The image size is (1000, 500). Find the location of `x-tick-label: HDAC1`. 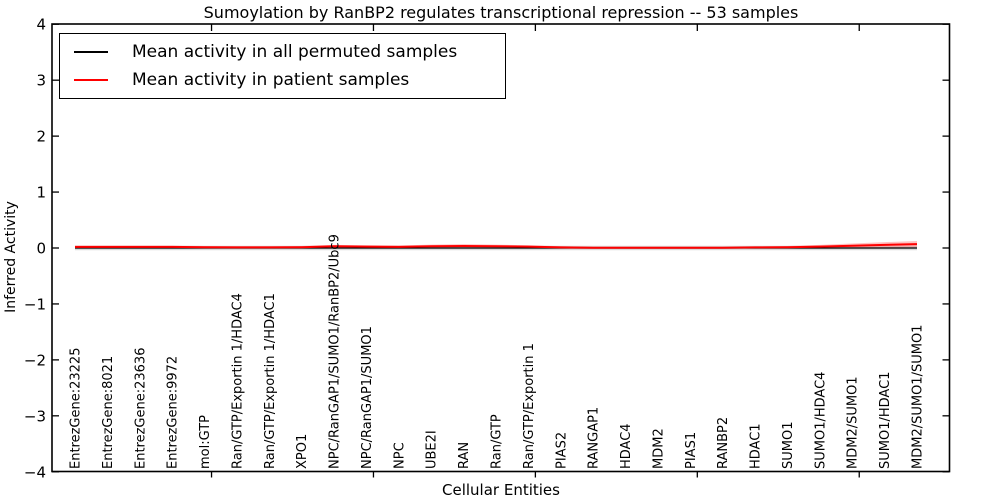

x-tick-label: HDAC1 is located at coordinates (756, 446).